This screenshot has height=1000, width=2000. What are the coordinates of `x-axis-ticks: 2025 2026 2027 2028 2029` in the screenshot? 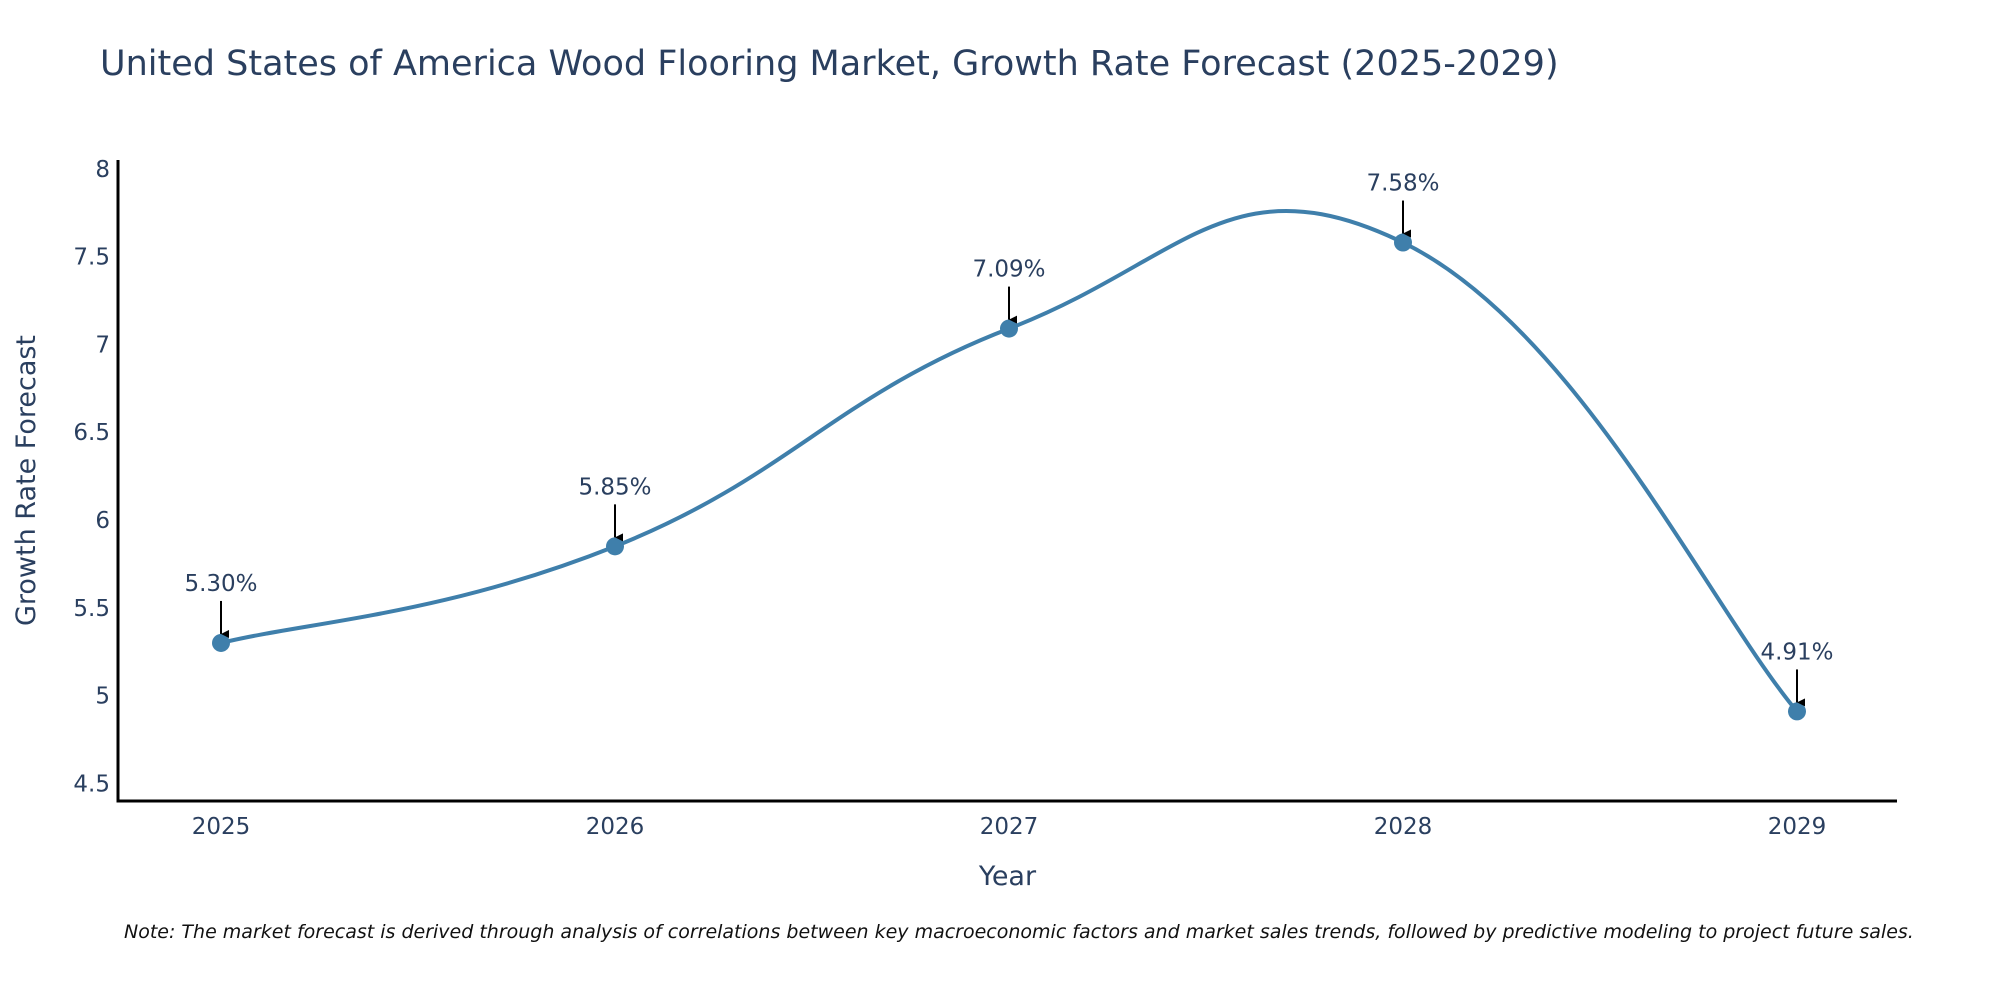 It's located at (1009, 827).